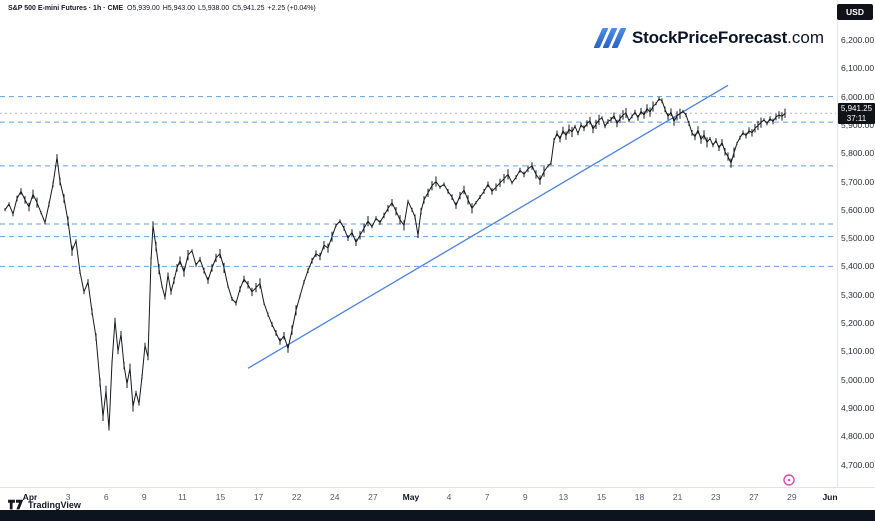  I want to click on bar-countdown: 37:11, so click(856, 119).